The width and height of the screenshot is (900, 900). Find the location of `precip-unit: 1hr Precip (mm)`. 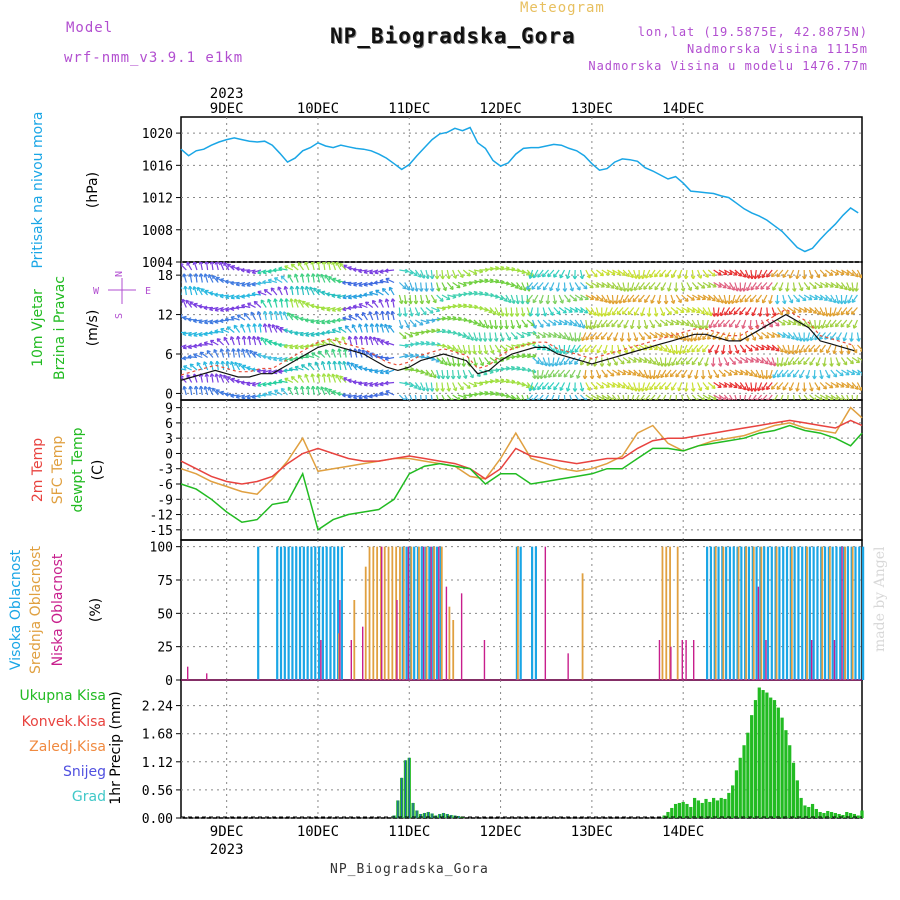

precip-unit: 1hr Precip (mm) is located at coordinates (116, 747).